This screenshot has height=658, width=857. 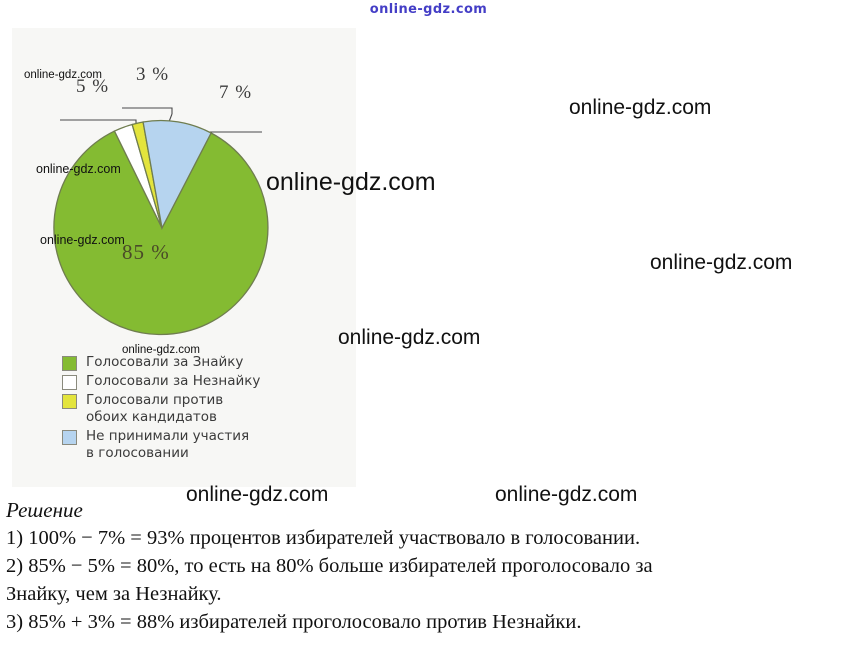 What do you see at coordinates (155, 408) in the screenshot?
I see `legend-label-against-both: Голосовали против обоих кандидатов` at bounding box center [155, 408].